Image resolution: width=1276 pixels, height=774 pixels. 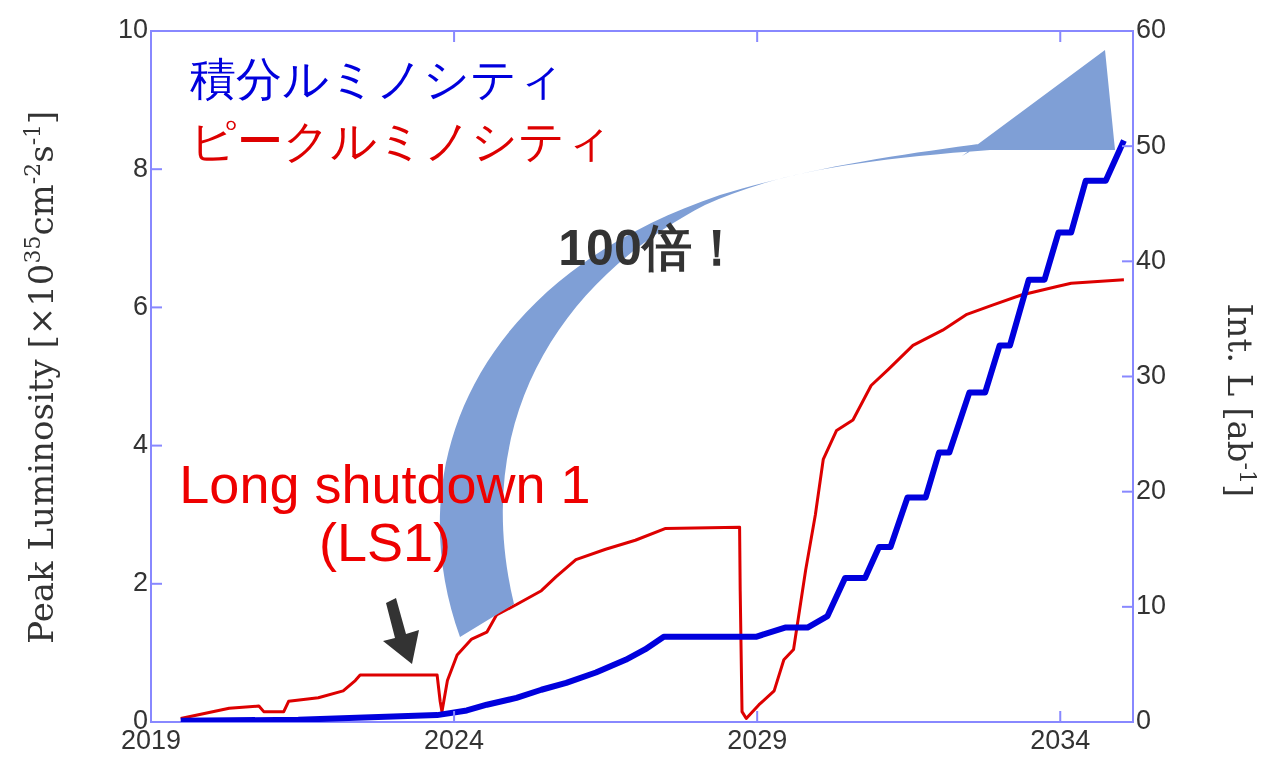 I want to click on text: 積分ルミノシティ, so click(x=377, y=79).